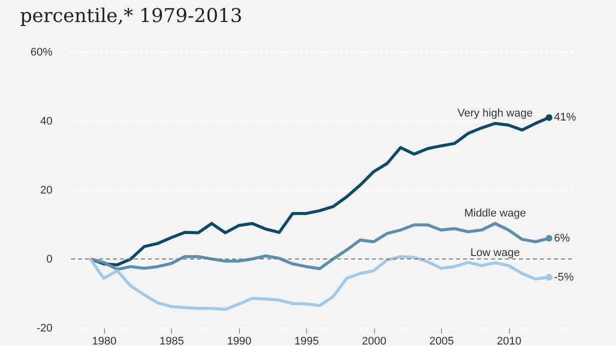 The height and width of the screenshot is (346, 616). What do you see at coordinates (46, 122) in the screenshot?
I see `y-tick-label: 40` at bounding box center [46, 122].